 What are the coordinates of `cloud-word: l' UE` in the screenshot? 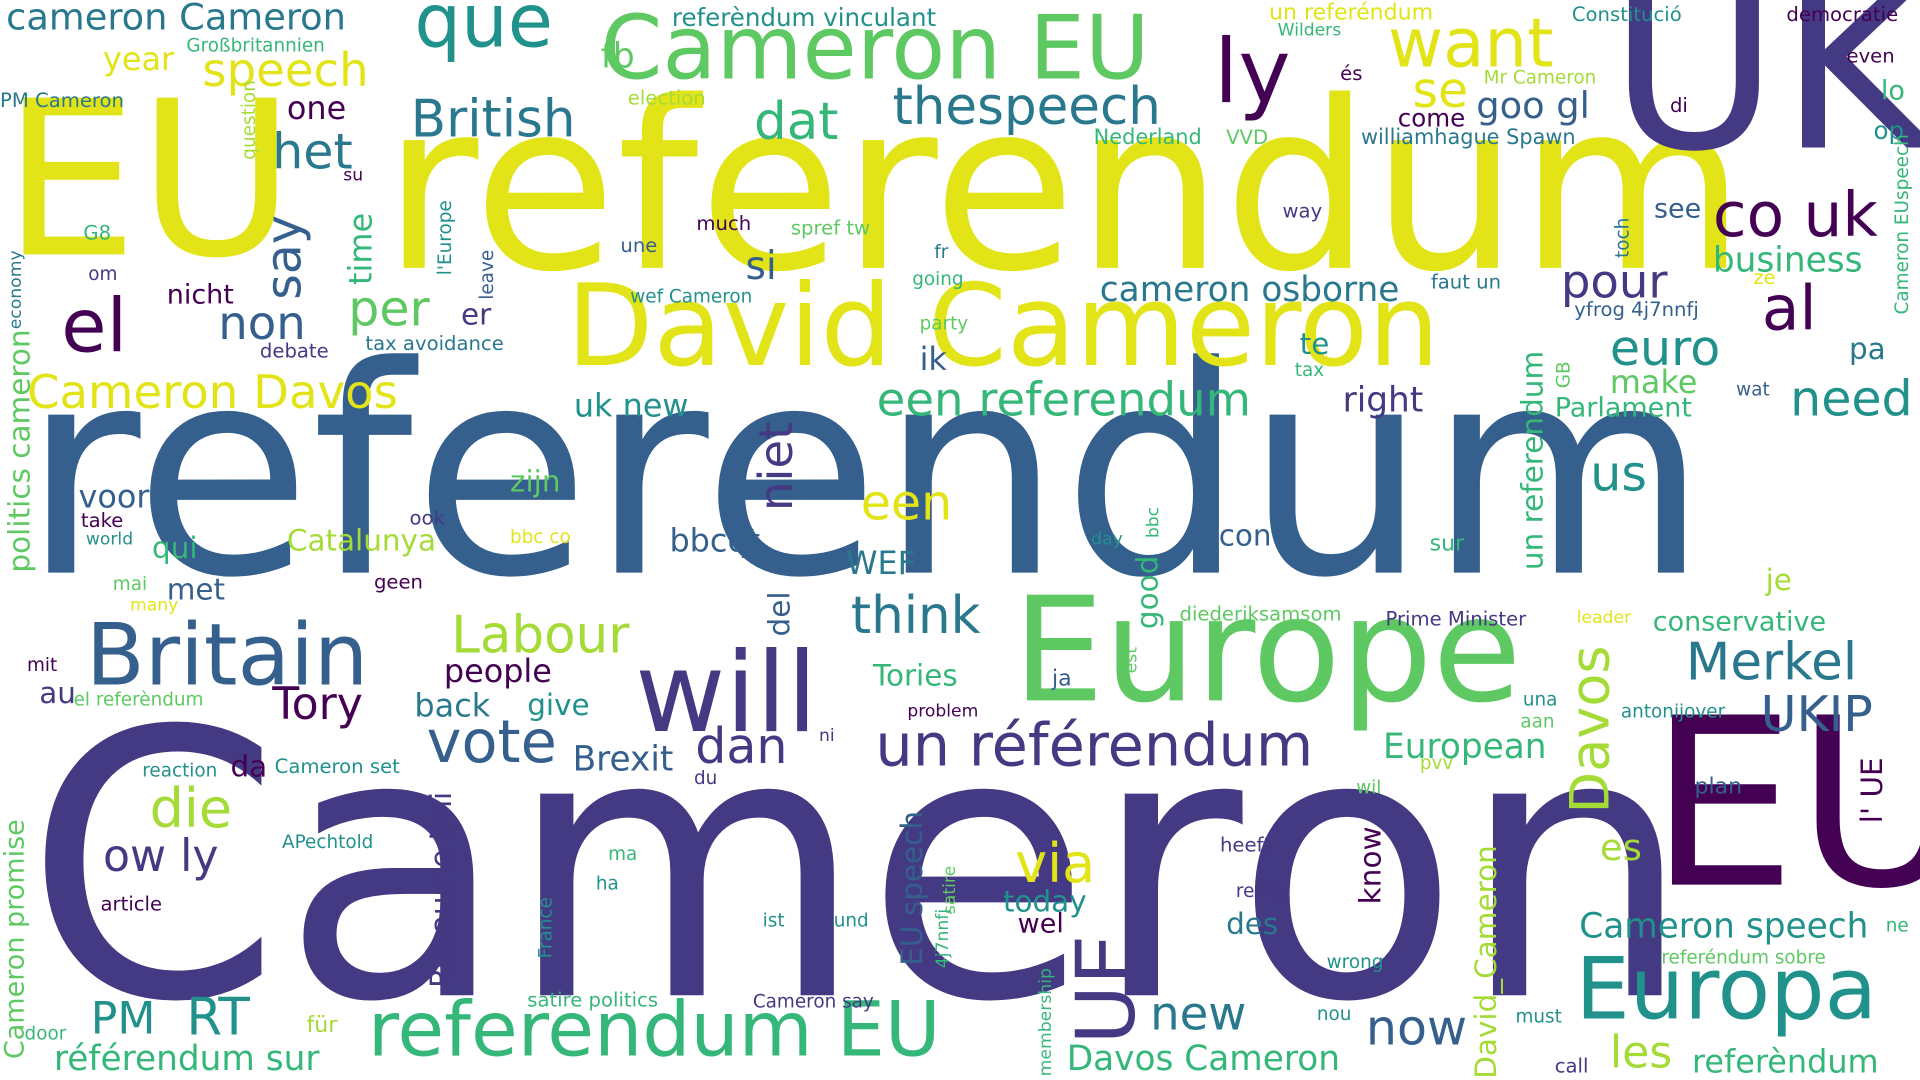 It's located at (1872, 790).